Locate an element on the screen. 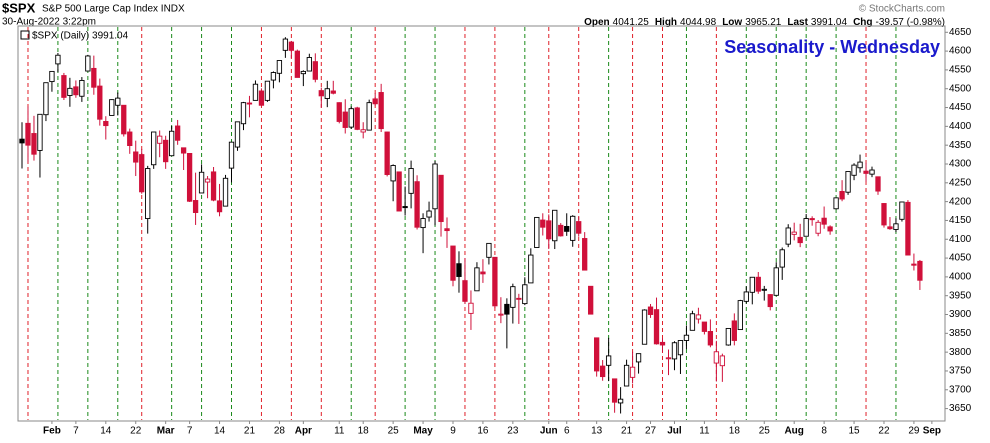  y-tick-label: 3950 is located at coordinates (960, 295).